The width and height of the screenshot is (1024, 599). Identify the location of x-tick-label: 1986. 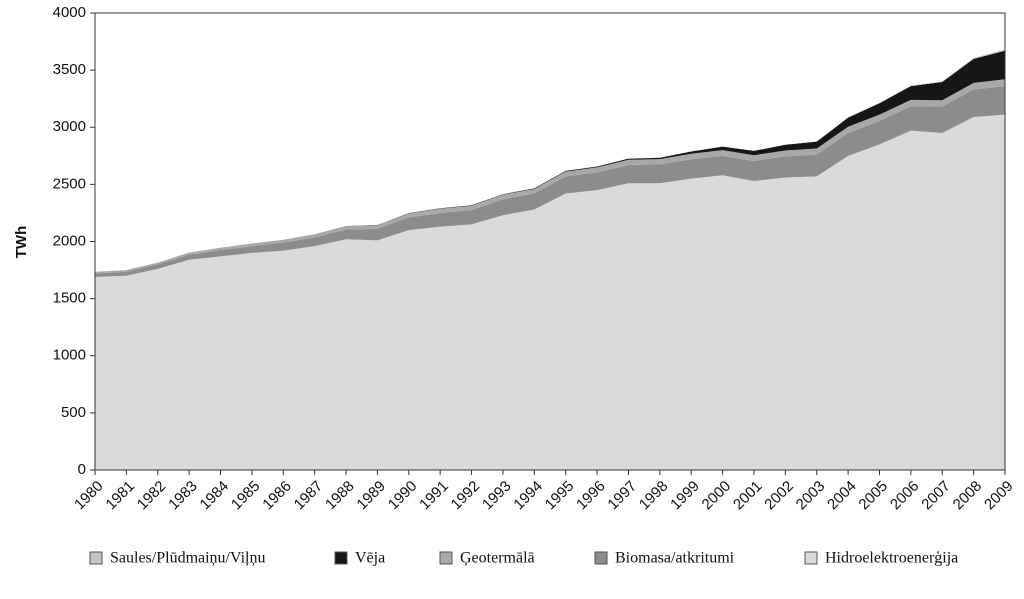
(277, 496).